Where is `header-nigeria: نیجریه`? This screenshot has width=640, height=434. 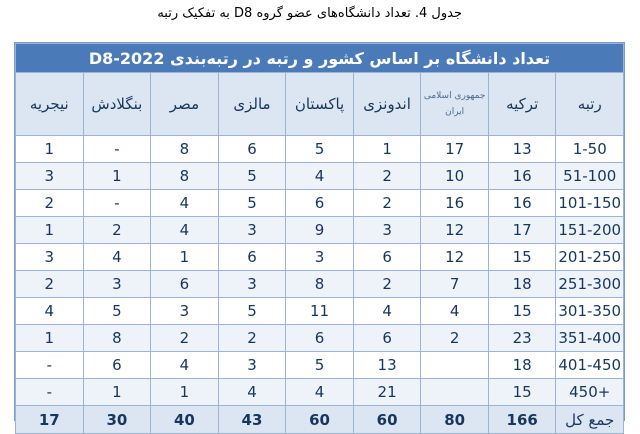
header-nigeria: نیجریه is located at coordinates (49, 104).